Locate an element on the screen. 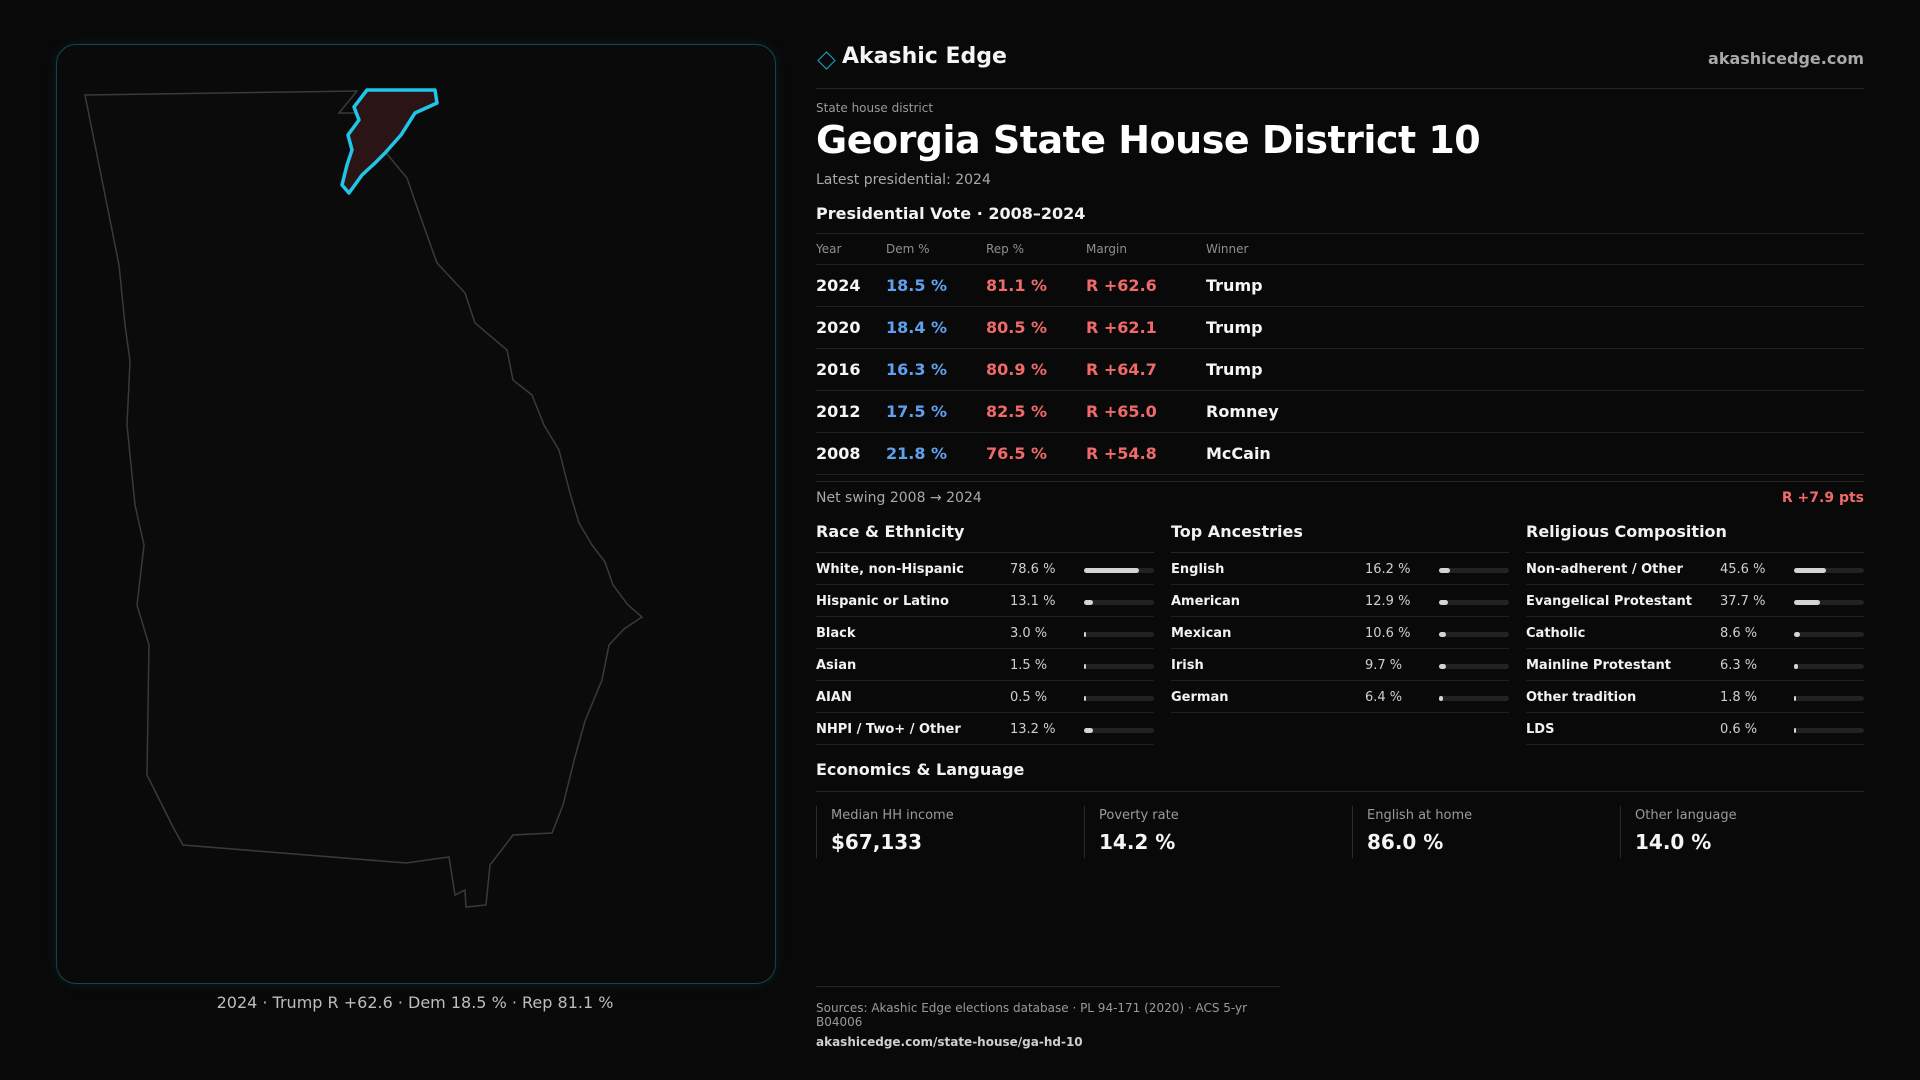 The height and width of the screenshot is (1080, 1920). list-item: Mainline Protestant 6.3 % is located at coordinates (1695, 665).